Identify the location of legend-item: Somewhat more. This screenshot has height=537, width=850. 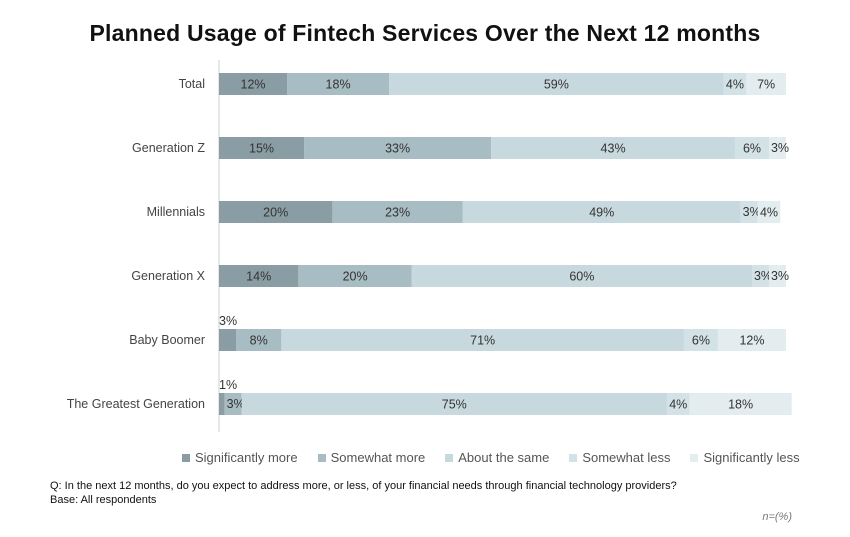
(371, 457).